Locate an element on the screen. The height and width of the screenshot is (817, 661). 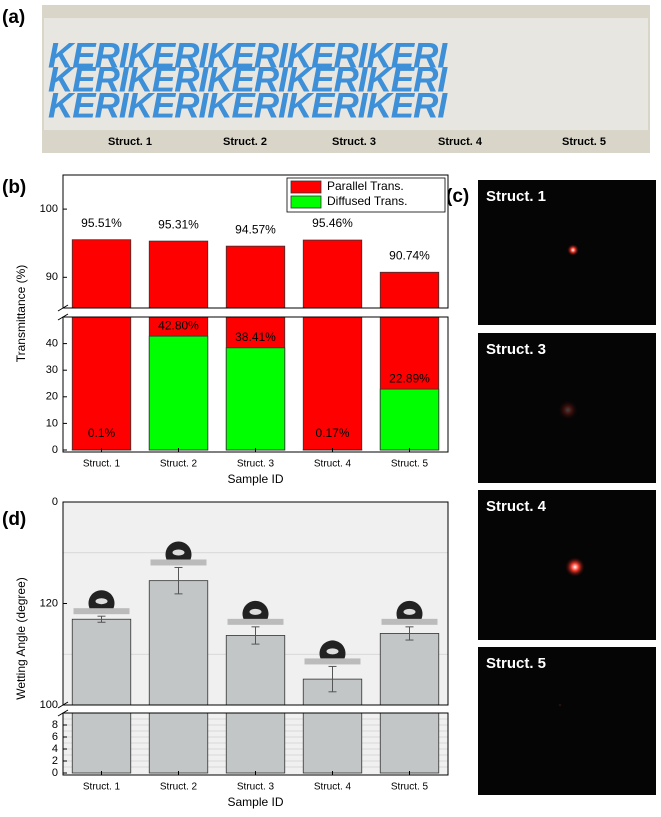
value-label: 95.51% is located at coordinates (101, 223).